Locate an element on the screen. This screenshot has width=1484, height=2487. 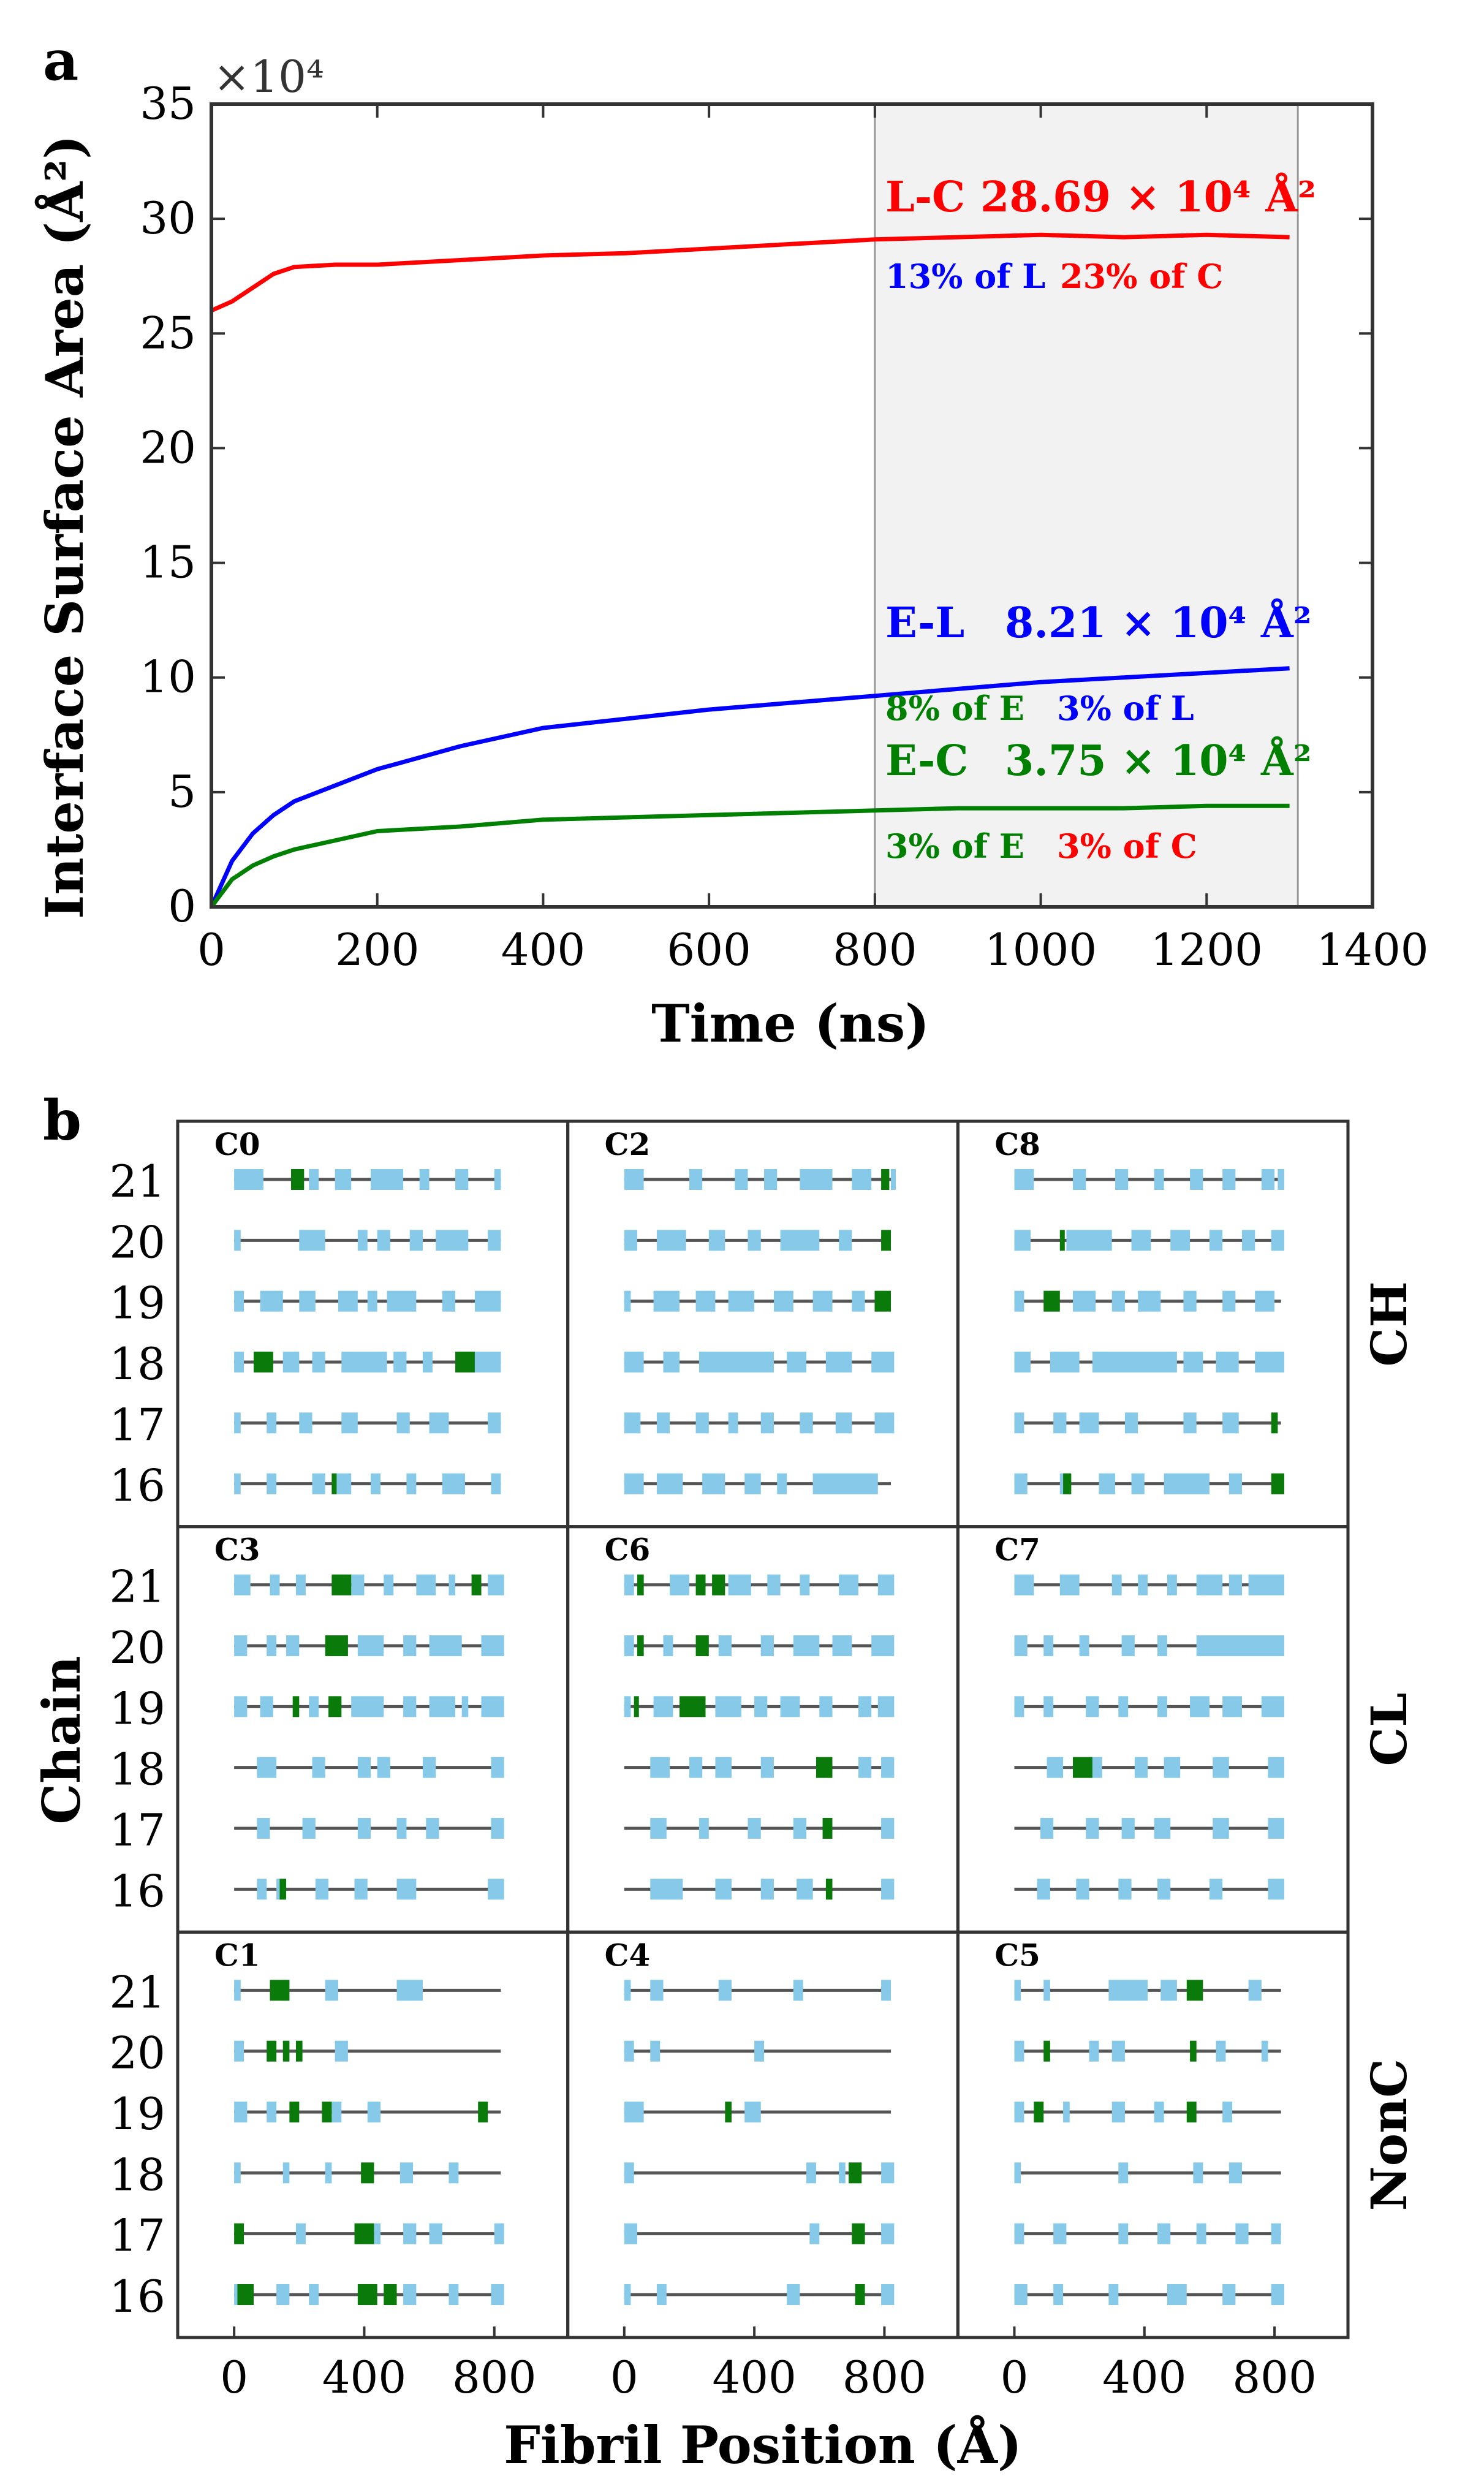
chain-tick-label: 18 is located at coordinates (137, 1769).